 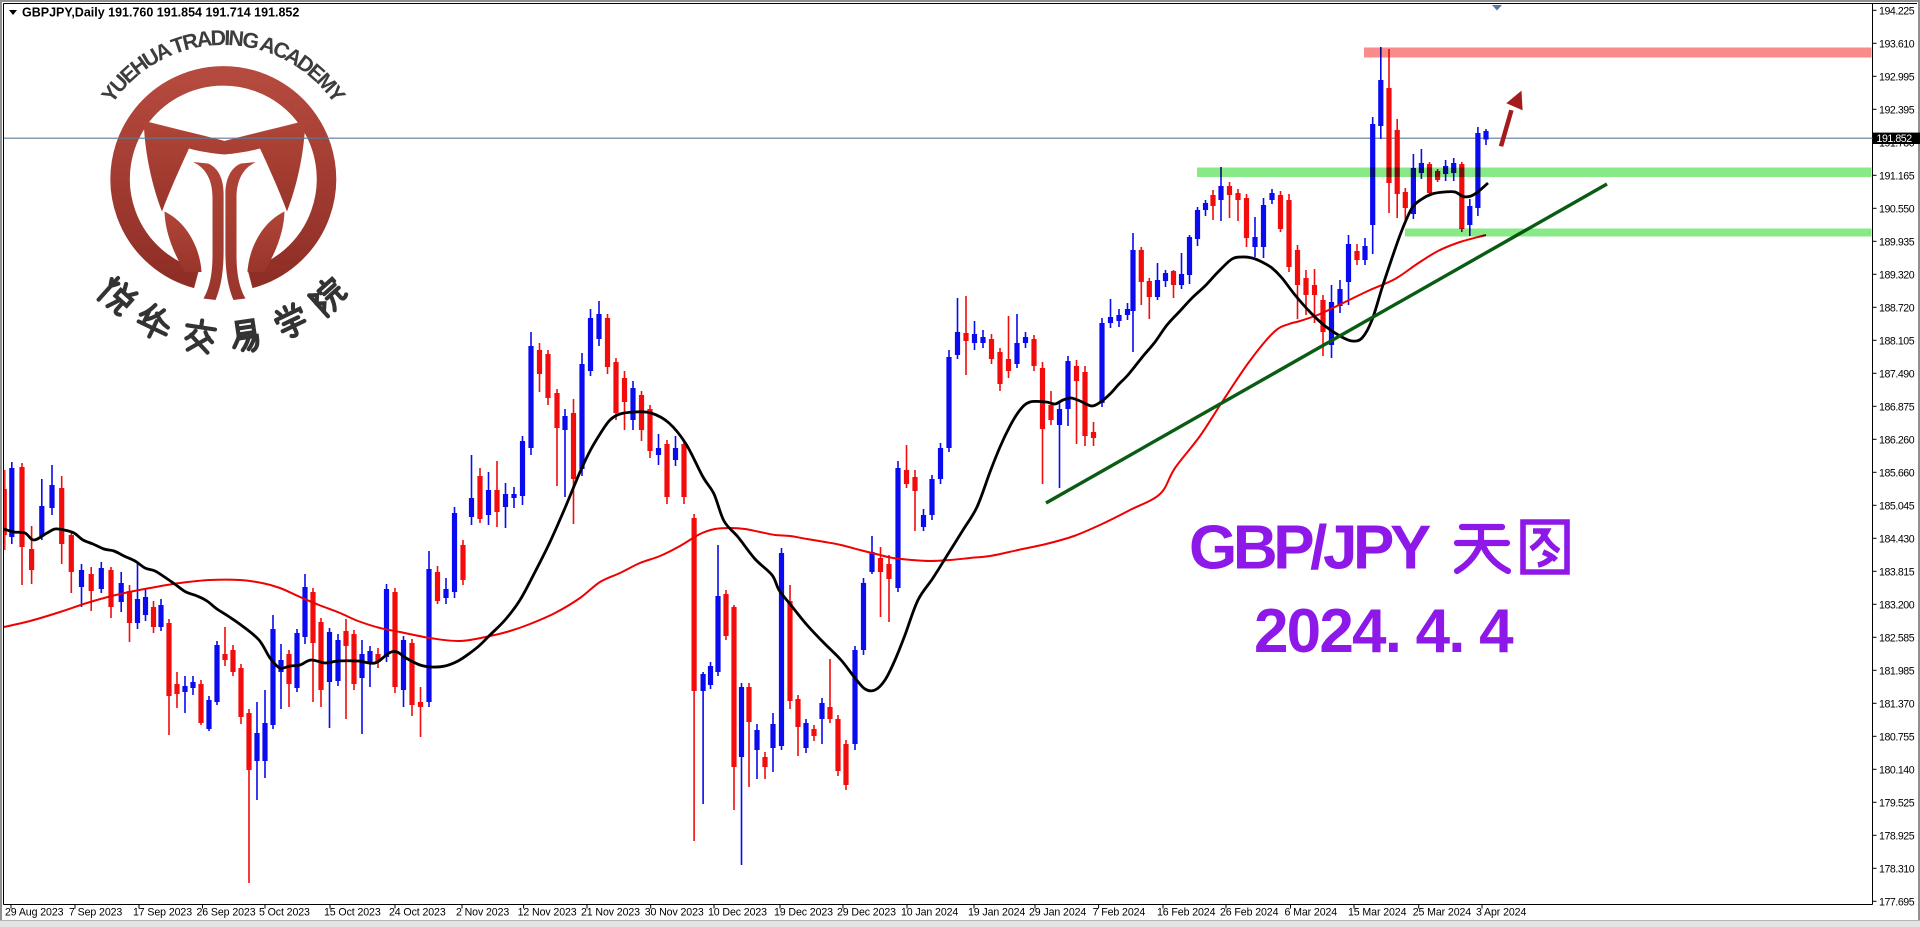 What do you see at coordinates (1897, 770) in the screenshot?
I see `svg-text: 180.140` at bounding box center [1897, 770].